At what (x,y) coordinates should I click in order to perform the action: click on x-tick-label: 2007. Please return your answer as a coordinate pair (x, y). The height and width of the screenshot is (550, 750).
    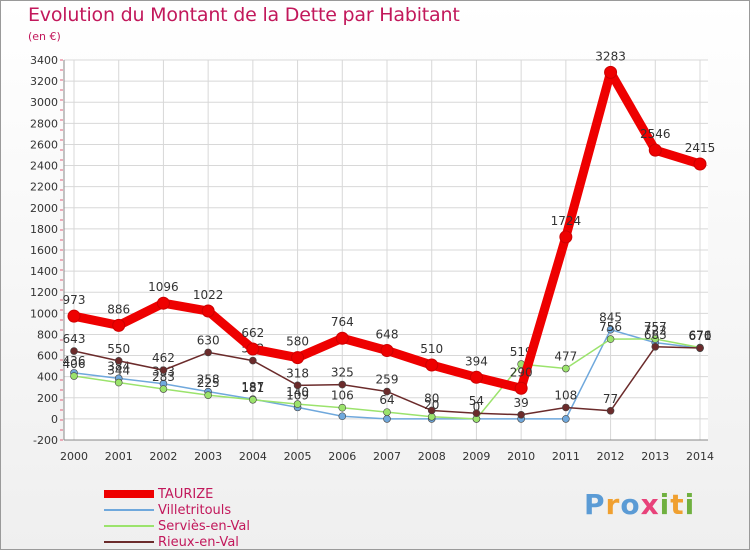
    Looking at the image, I should click on (387, 456).